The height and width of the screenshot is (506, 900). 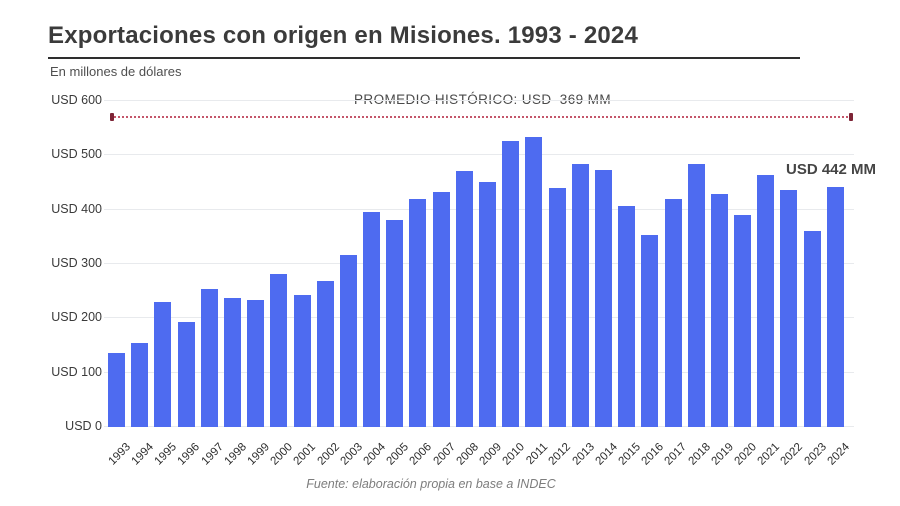 What do you see at coordinates (212, 378) in the screenshot?
I see `bar-1997: 1997` at bounding box center [212, 378].